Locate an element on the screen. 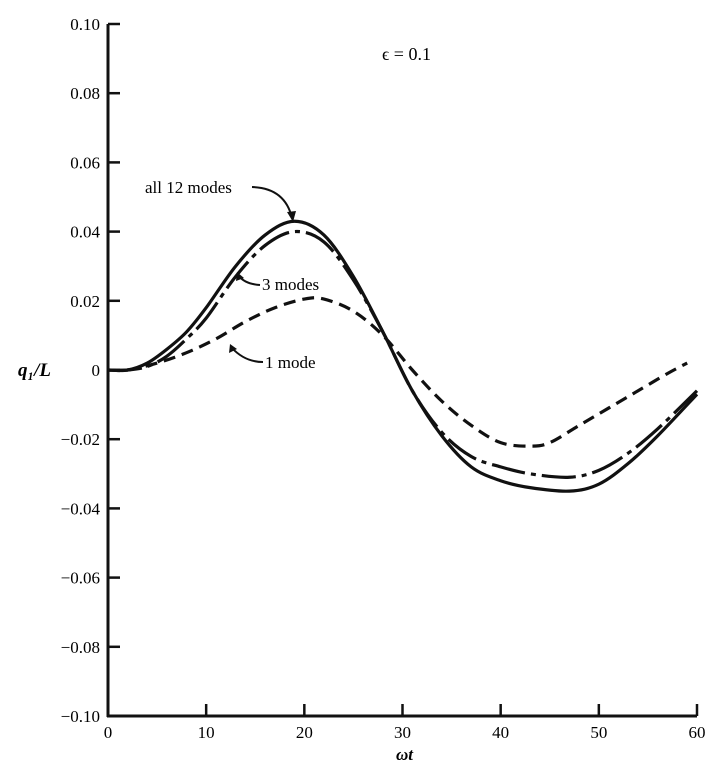 The width and height of the screenshot is (714, 774). y-tick-label: −0.02 is located at coordinates (80, 439).